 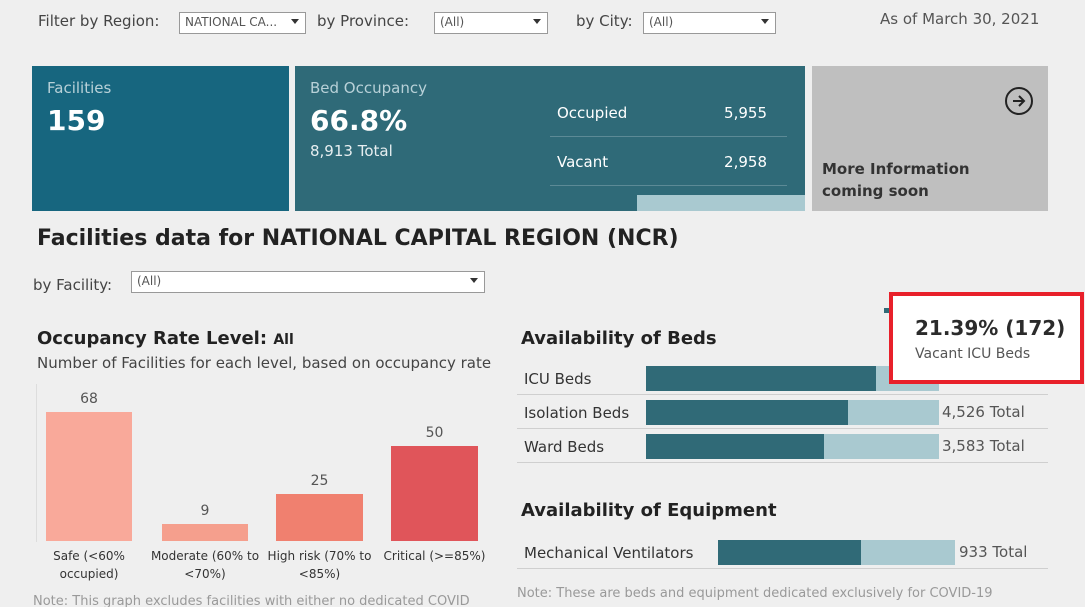 I want to click on occupied-value: 5,955, so click(x=745, y=113).